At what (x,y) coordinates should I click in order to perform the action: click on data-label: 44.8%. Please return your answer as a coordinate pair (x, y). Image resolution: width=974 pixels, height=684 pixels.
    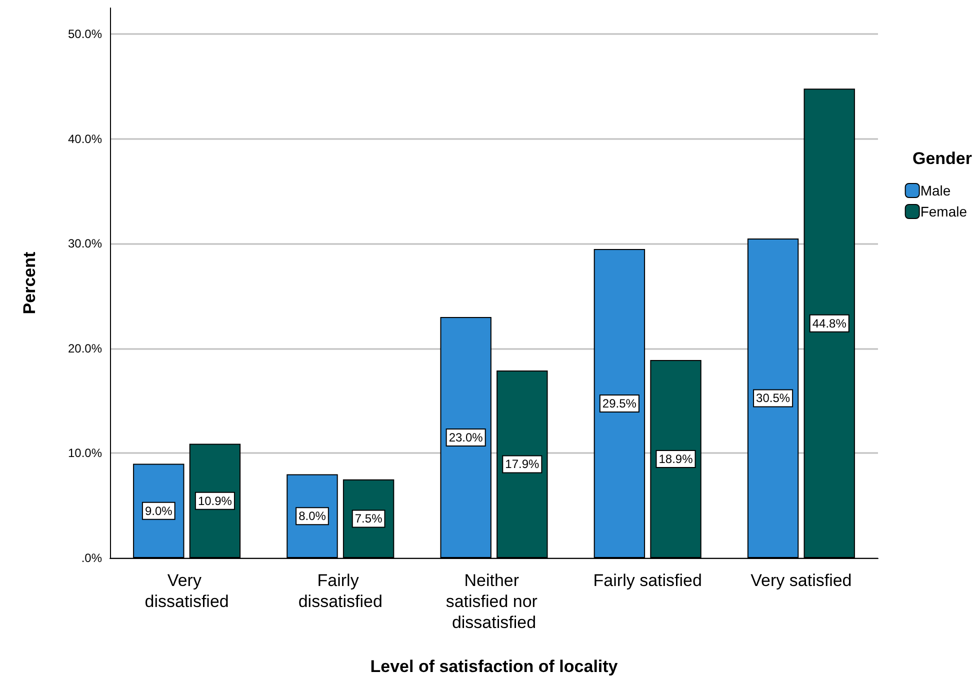
    Looking at the image, I should click on (829, 323).